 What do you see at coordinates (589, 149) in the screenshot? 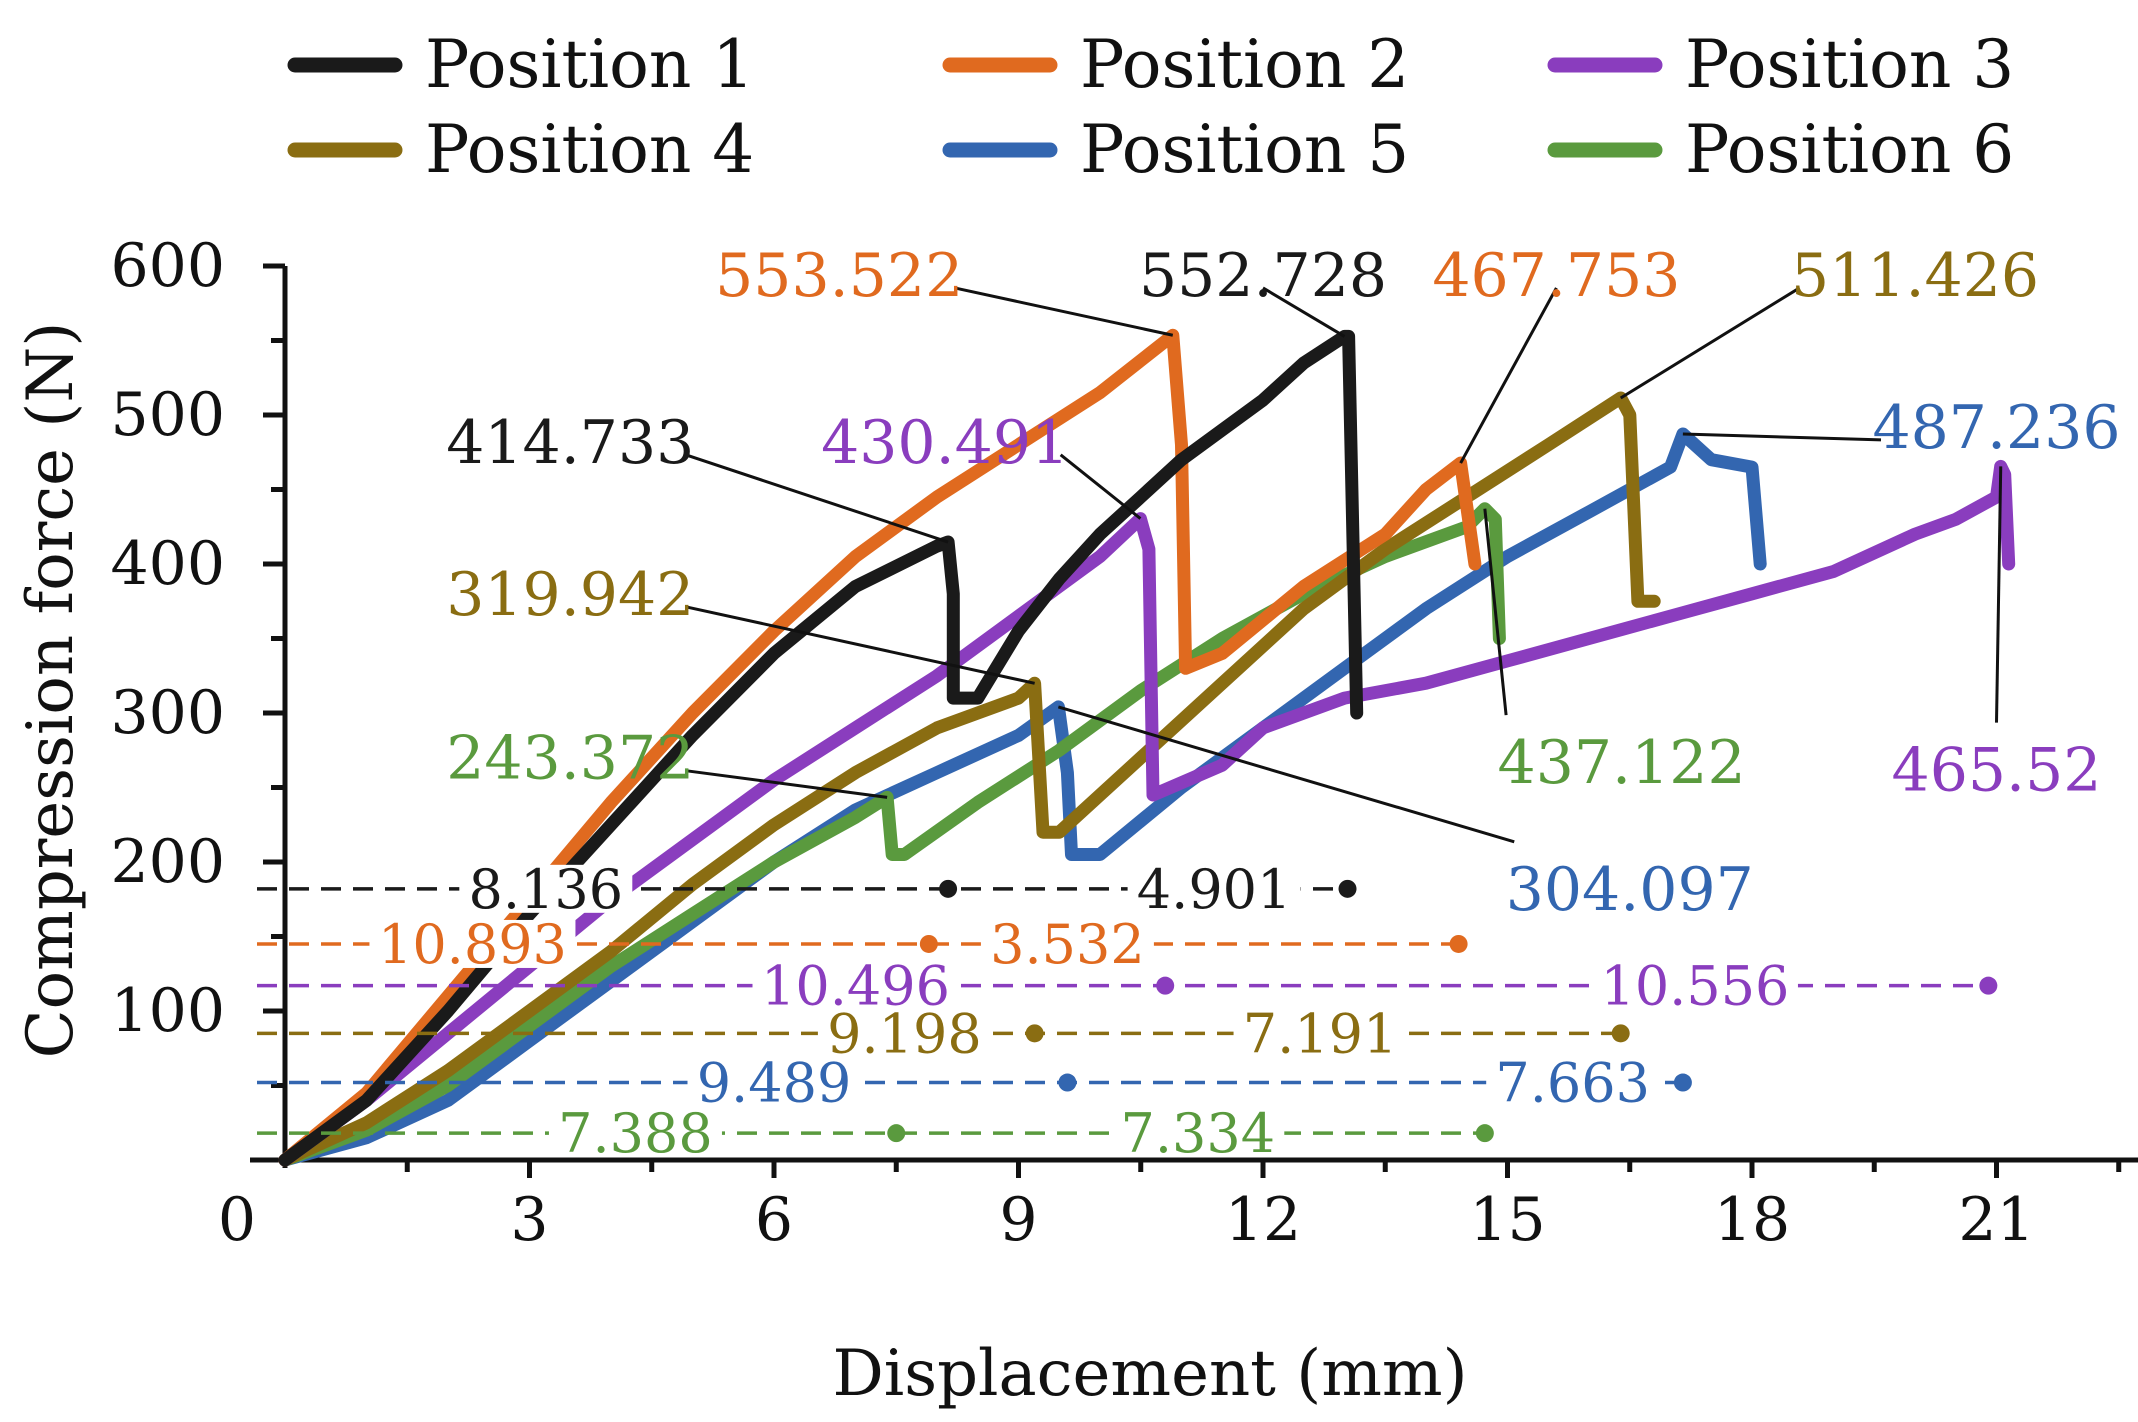
I see `legend-label: Position 4` at bounding box center [589, 149].